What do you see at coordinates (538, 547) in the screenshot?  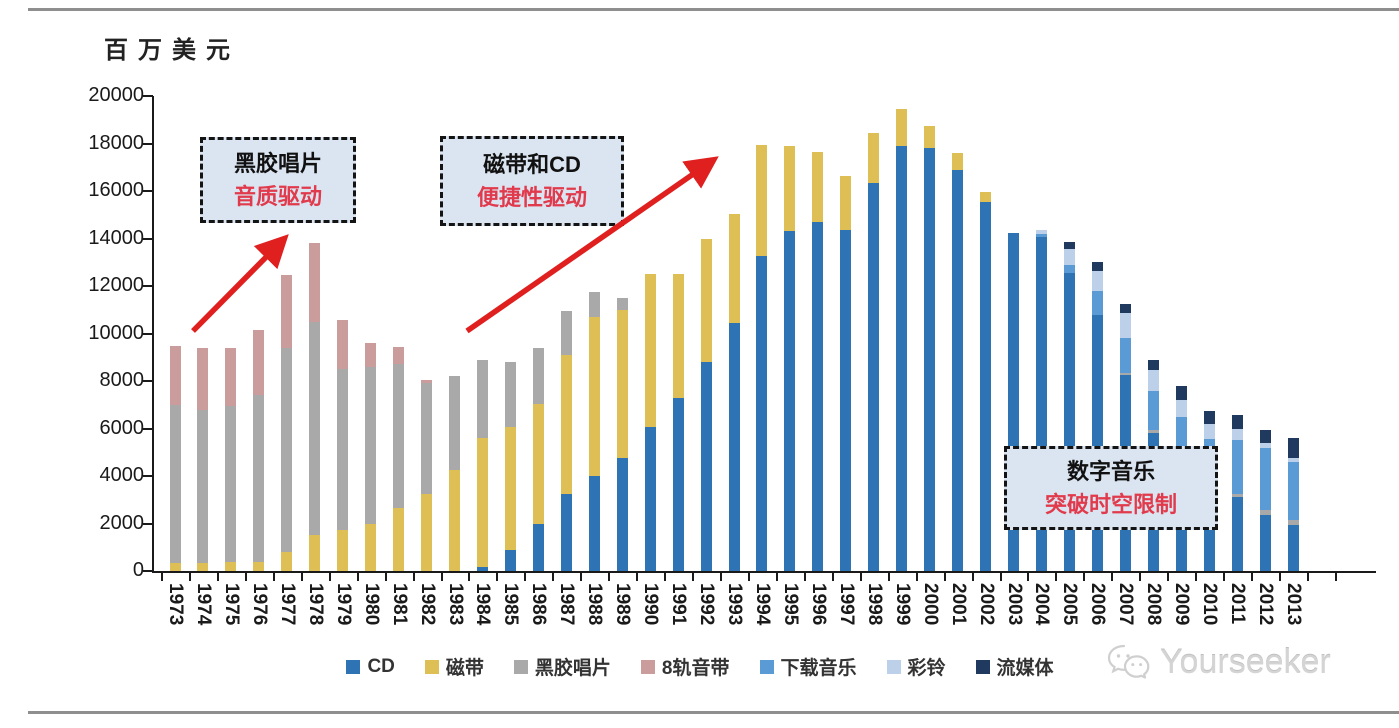 I see `segment-CD-1986` at bounding box center [538, 547].